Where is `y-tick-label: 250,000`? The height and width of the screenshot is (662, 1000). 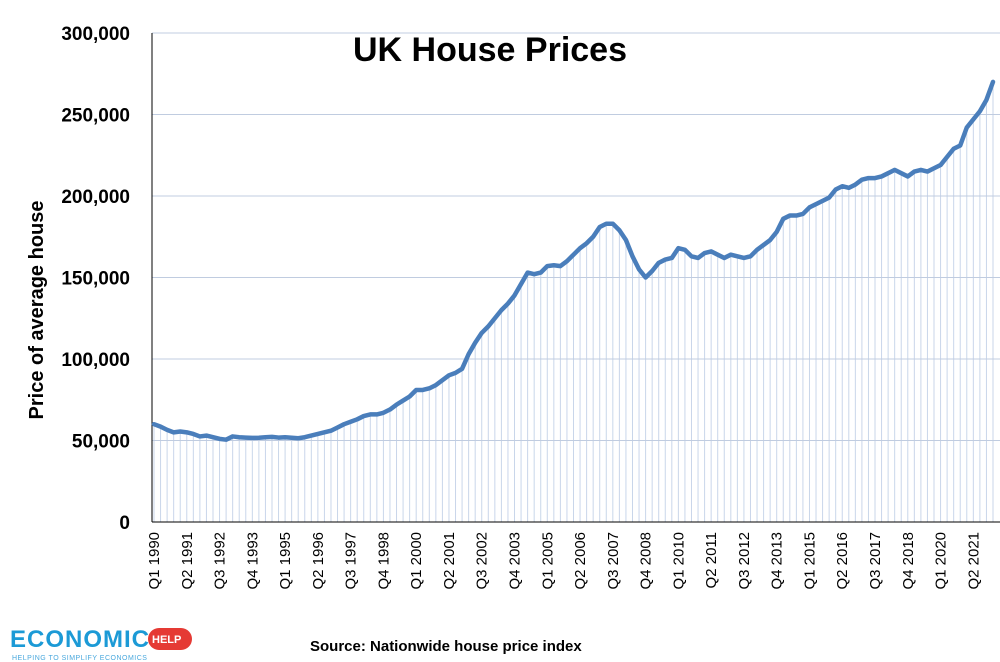 y-tick-label: 250,000 is located at coordinates (95, 116).